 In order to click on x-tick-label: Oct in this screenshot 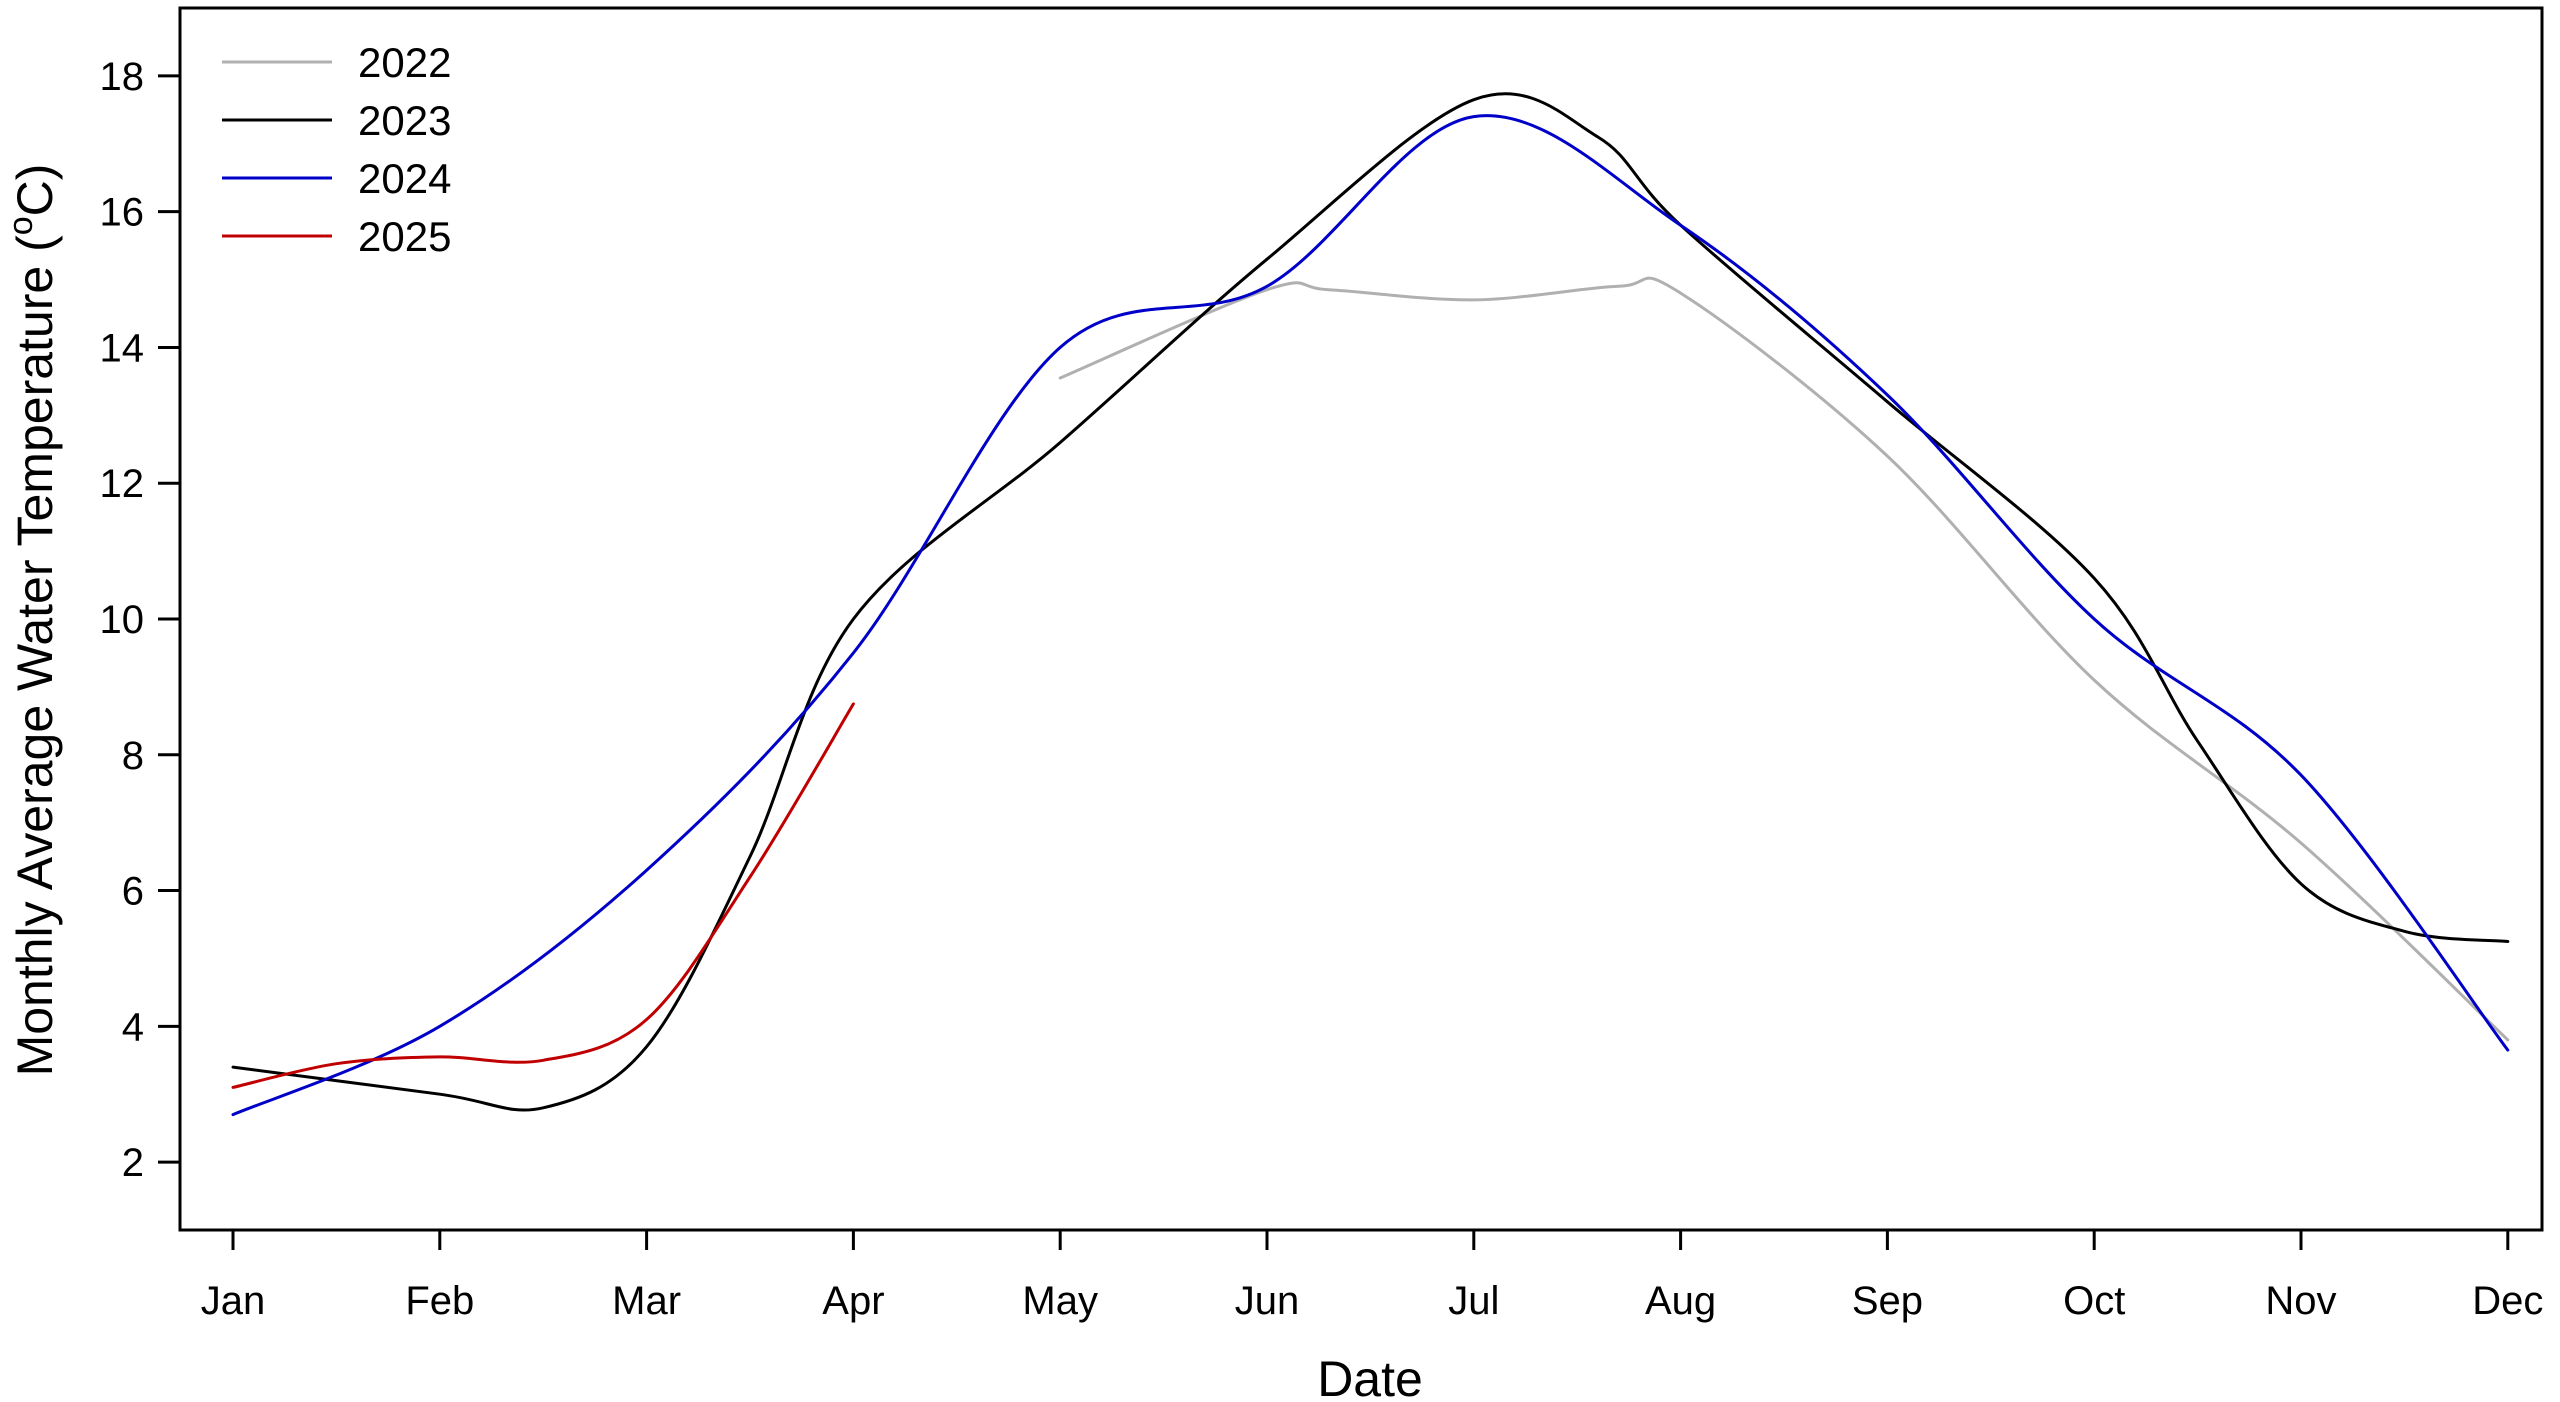, I will do `click(2094, 1301)`.